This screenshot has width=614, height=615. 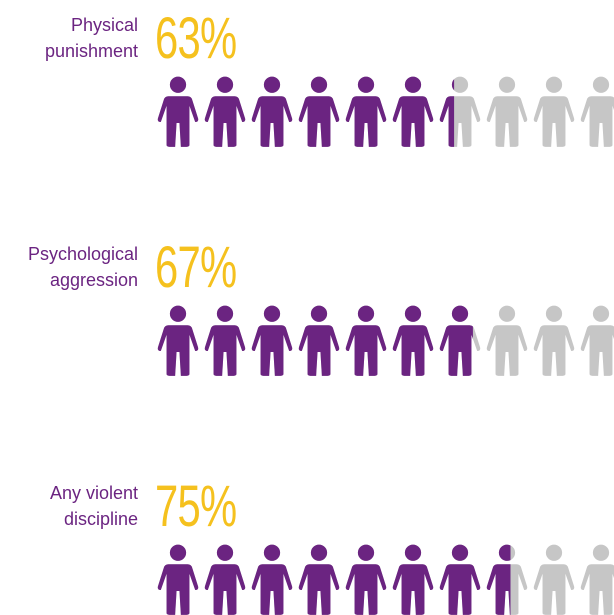 What do you see at coordinates (93, 506) in the screenshot?
I see `category-label: Any violent discipline` at bounding box center [93, 506].